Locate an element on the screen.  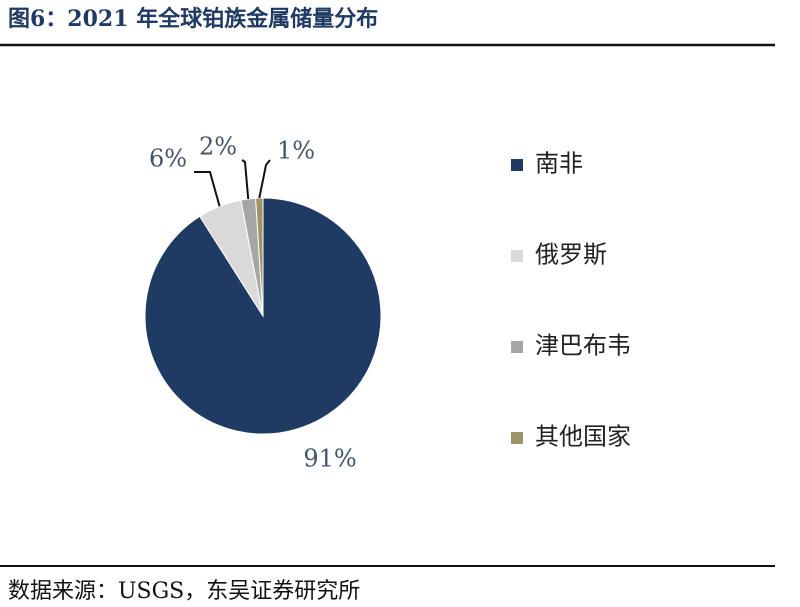
legend-label: 其他国家 is located at coordinates (583, 437).